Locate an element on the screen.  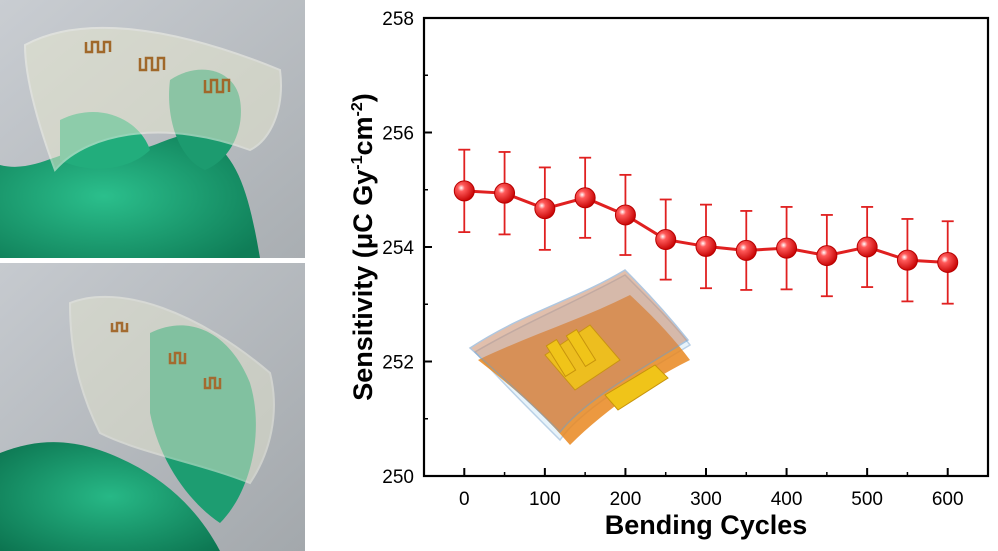
y-tick-label: 254 is located at coordinates (398, 248).